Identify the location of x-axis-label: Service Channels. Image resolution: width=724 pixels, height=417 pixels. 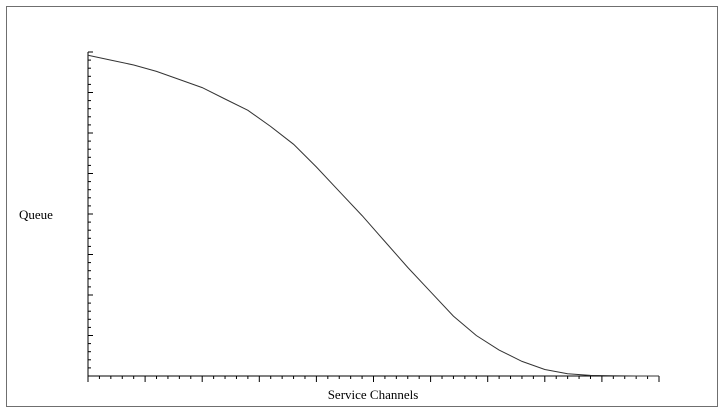
(373, 394).